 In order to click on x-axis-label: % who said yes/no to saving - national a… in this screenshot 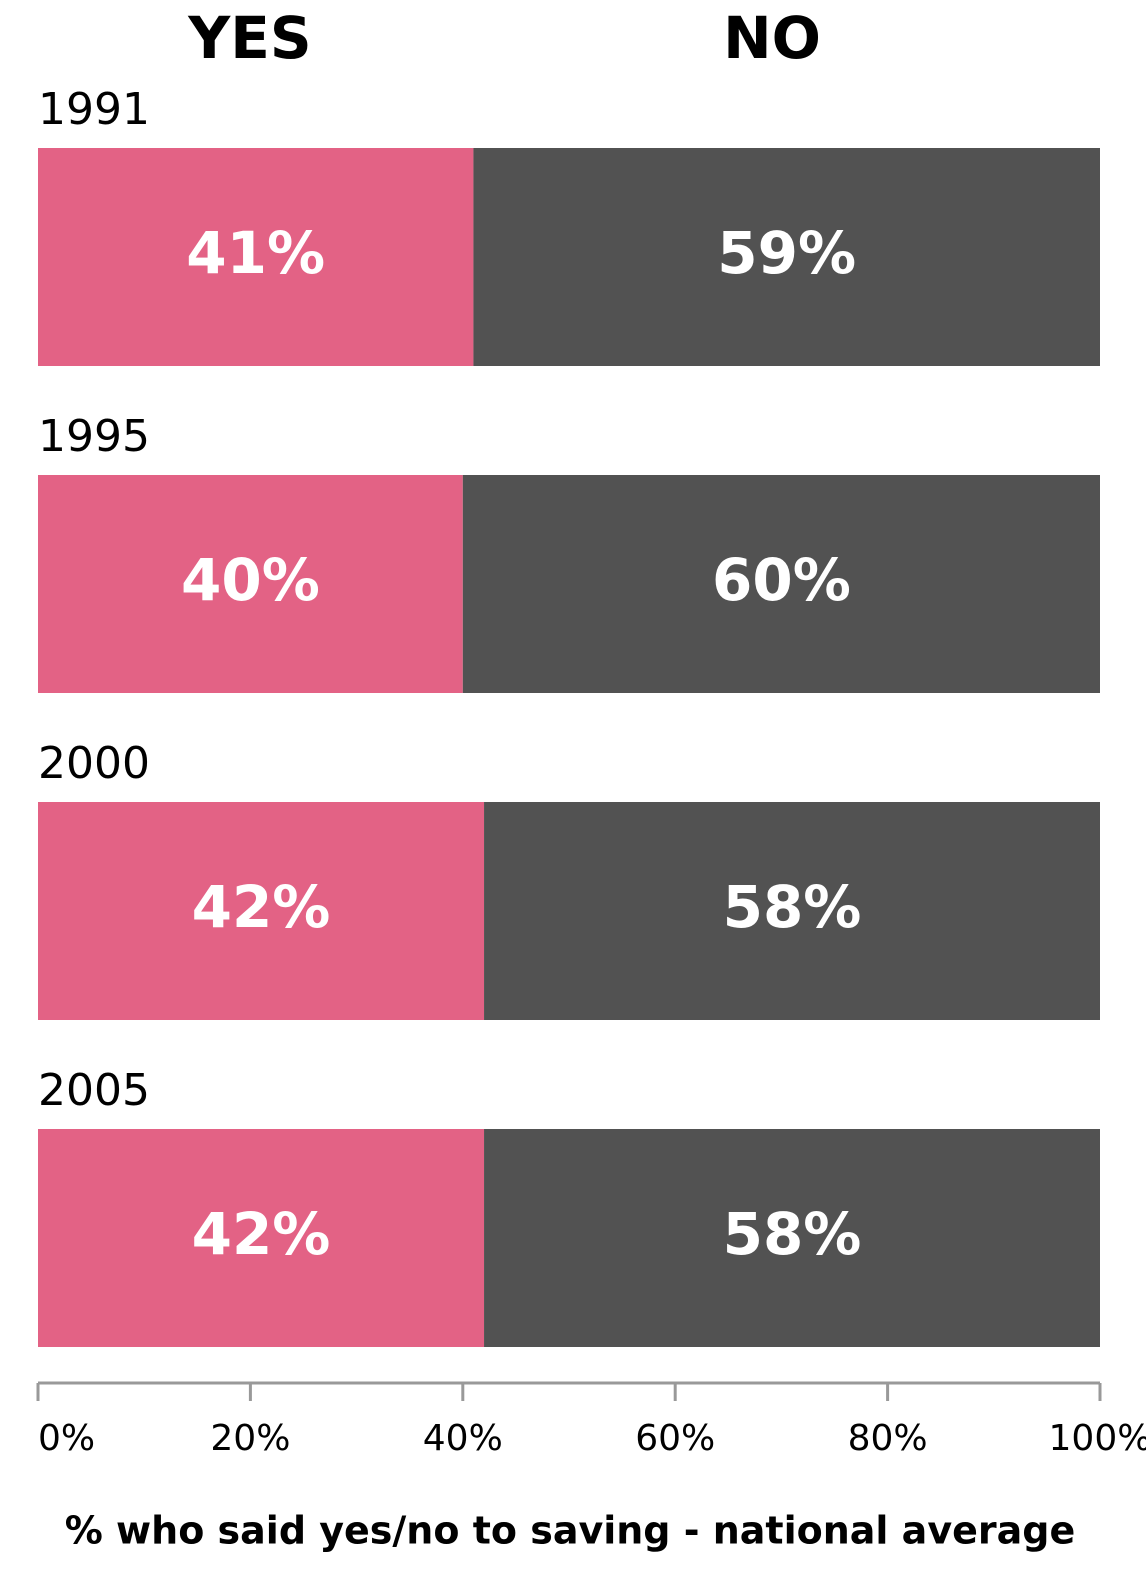, I will do `click(570, 1531)`.